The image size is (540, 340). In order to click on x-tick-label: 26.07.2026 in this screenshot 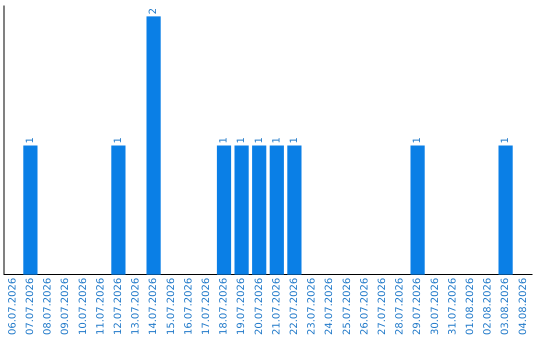, I will do `click(364, 307)`.